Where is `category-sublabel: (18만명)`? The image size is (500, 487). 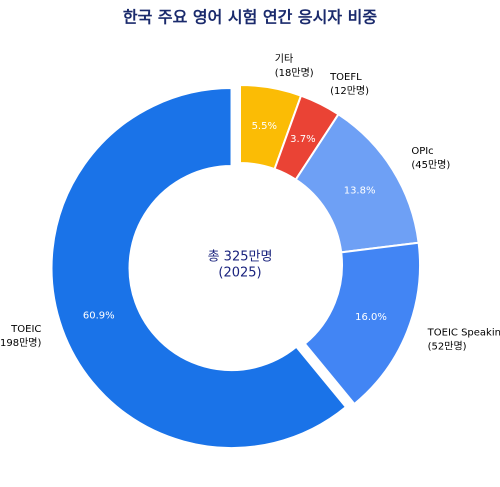 category-sublabel: (18만명) is located at coordinates (294, 73).